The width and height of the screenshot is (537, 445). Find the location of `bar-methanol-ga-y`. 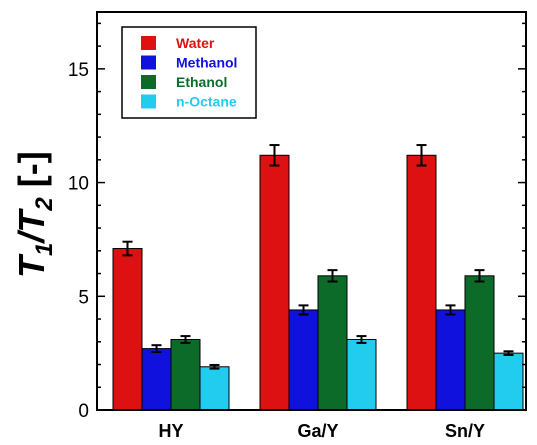

bar-methanol-ga-y is located at coordinates (303, 360).